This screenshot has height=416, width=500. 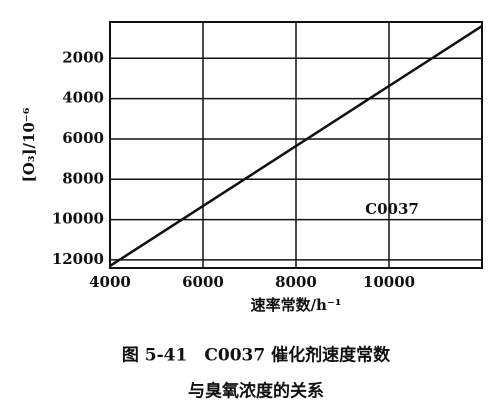 What do you see at coordinates (256, 355) in the screenshot?
I see `caption-line: 图 5-41 C0037 催化剂速度常数` at bounding box center [256, 355].